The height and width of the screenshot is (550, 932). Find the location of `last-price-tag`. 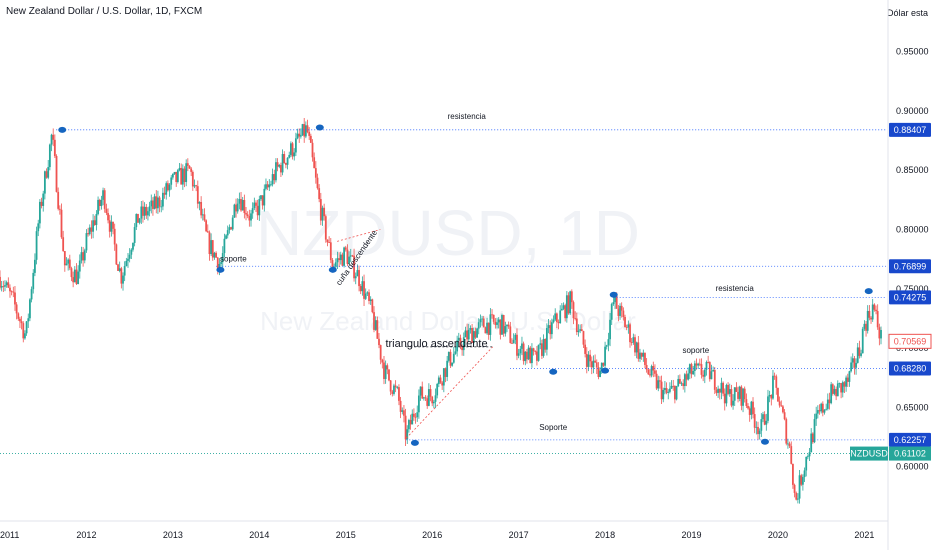

last-price-tag is located at coordinates (910, 341).